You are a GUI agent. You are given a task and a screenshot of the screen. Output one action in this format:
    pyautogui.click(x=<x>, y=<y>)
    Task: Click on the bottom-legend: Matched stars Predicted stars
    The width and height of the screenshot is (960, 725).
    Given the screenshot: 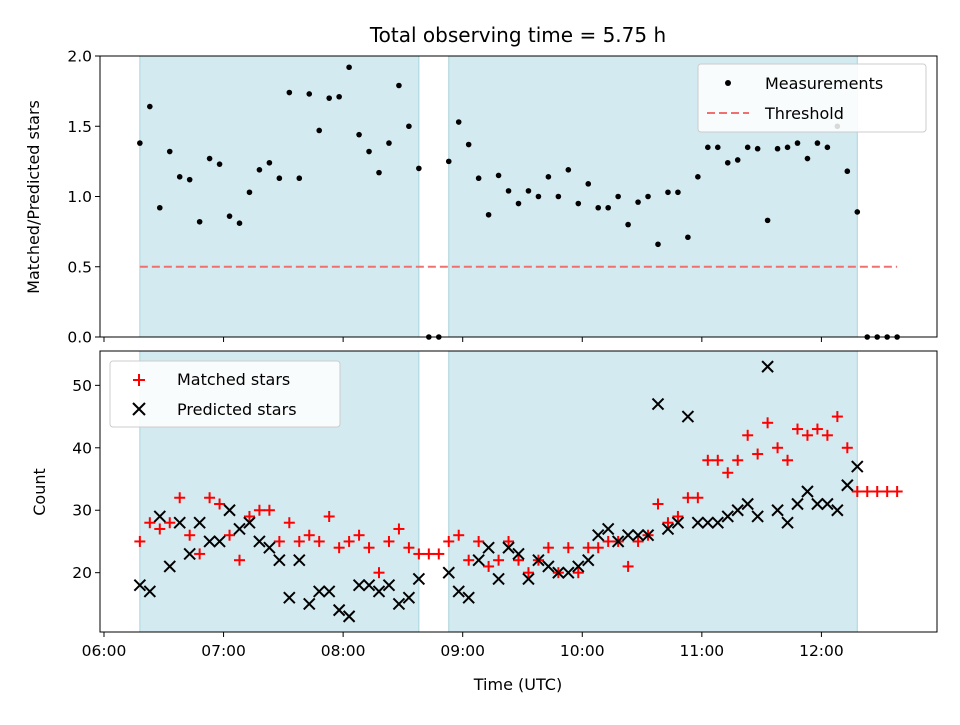 What is the action you would take?
    pyautogui.click(x=225, y=394)
    